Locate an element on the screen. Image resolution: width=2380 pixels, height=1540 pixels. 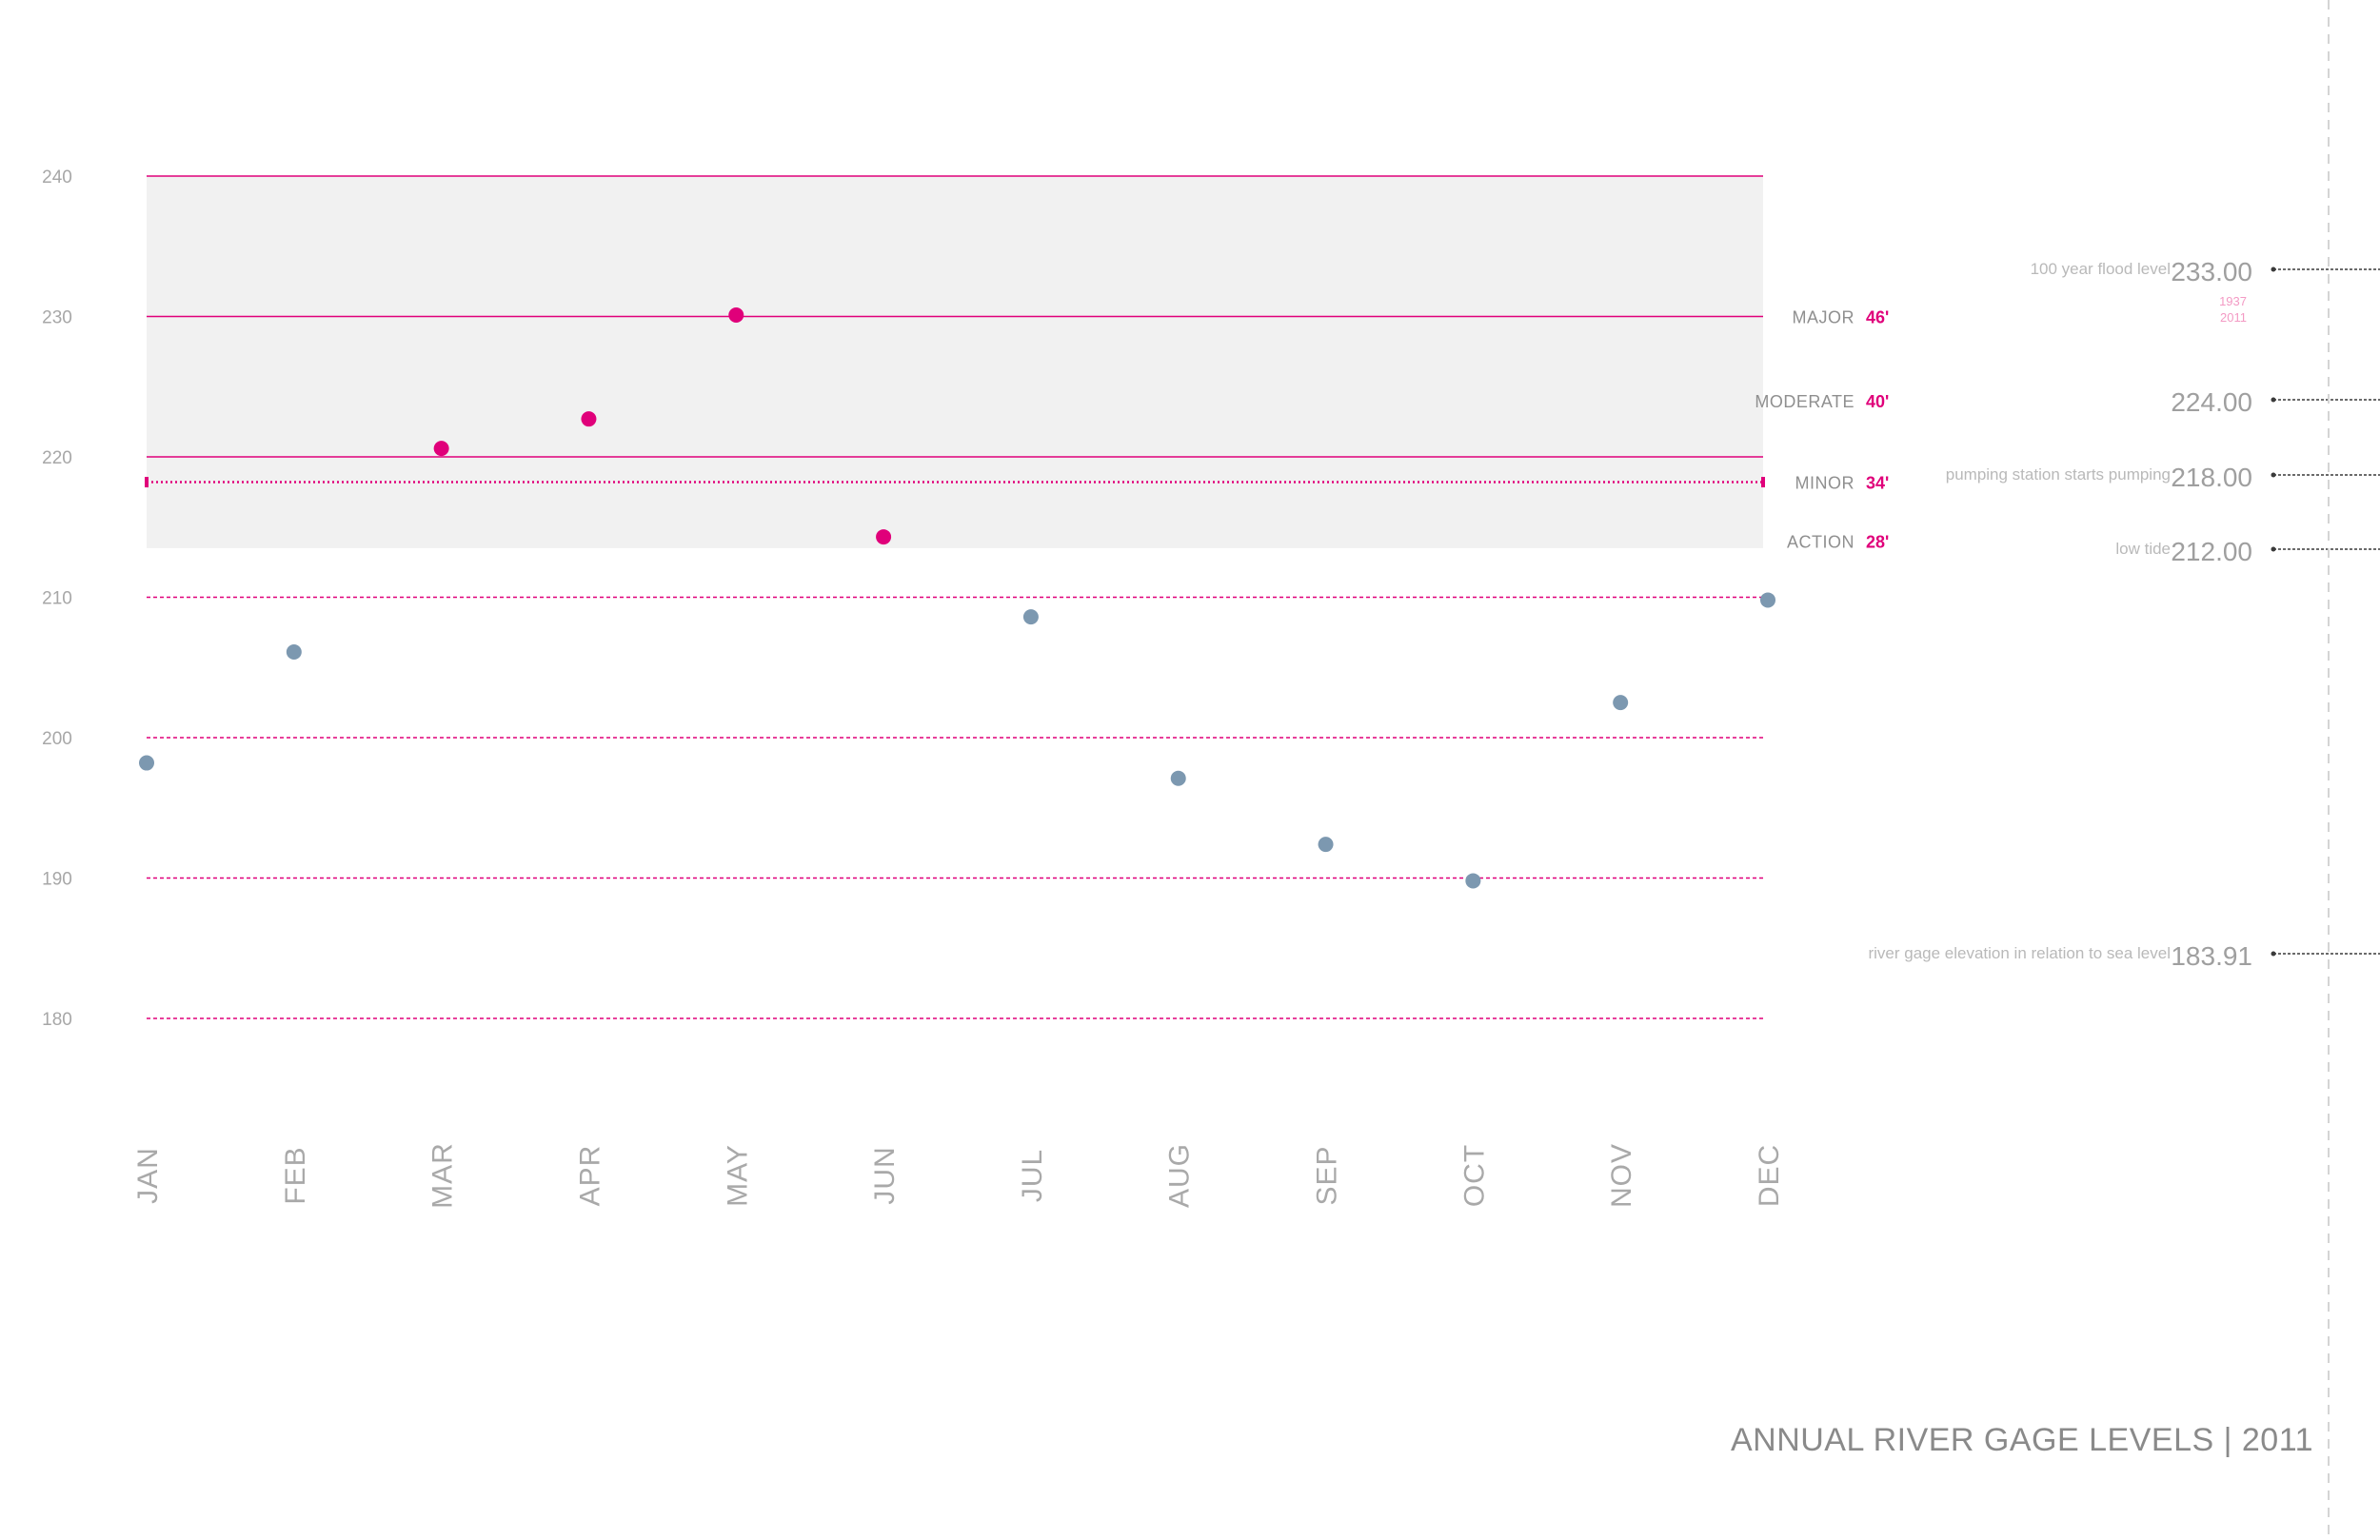
flood-stage-name: ACTION is located at coordinates (1820, 542).